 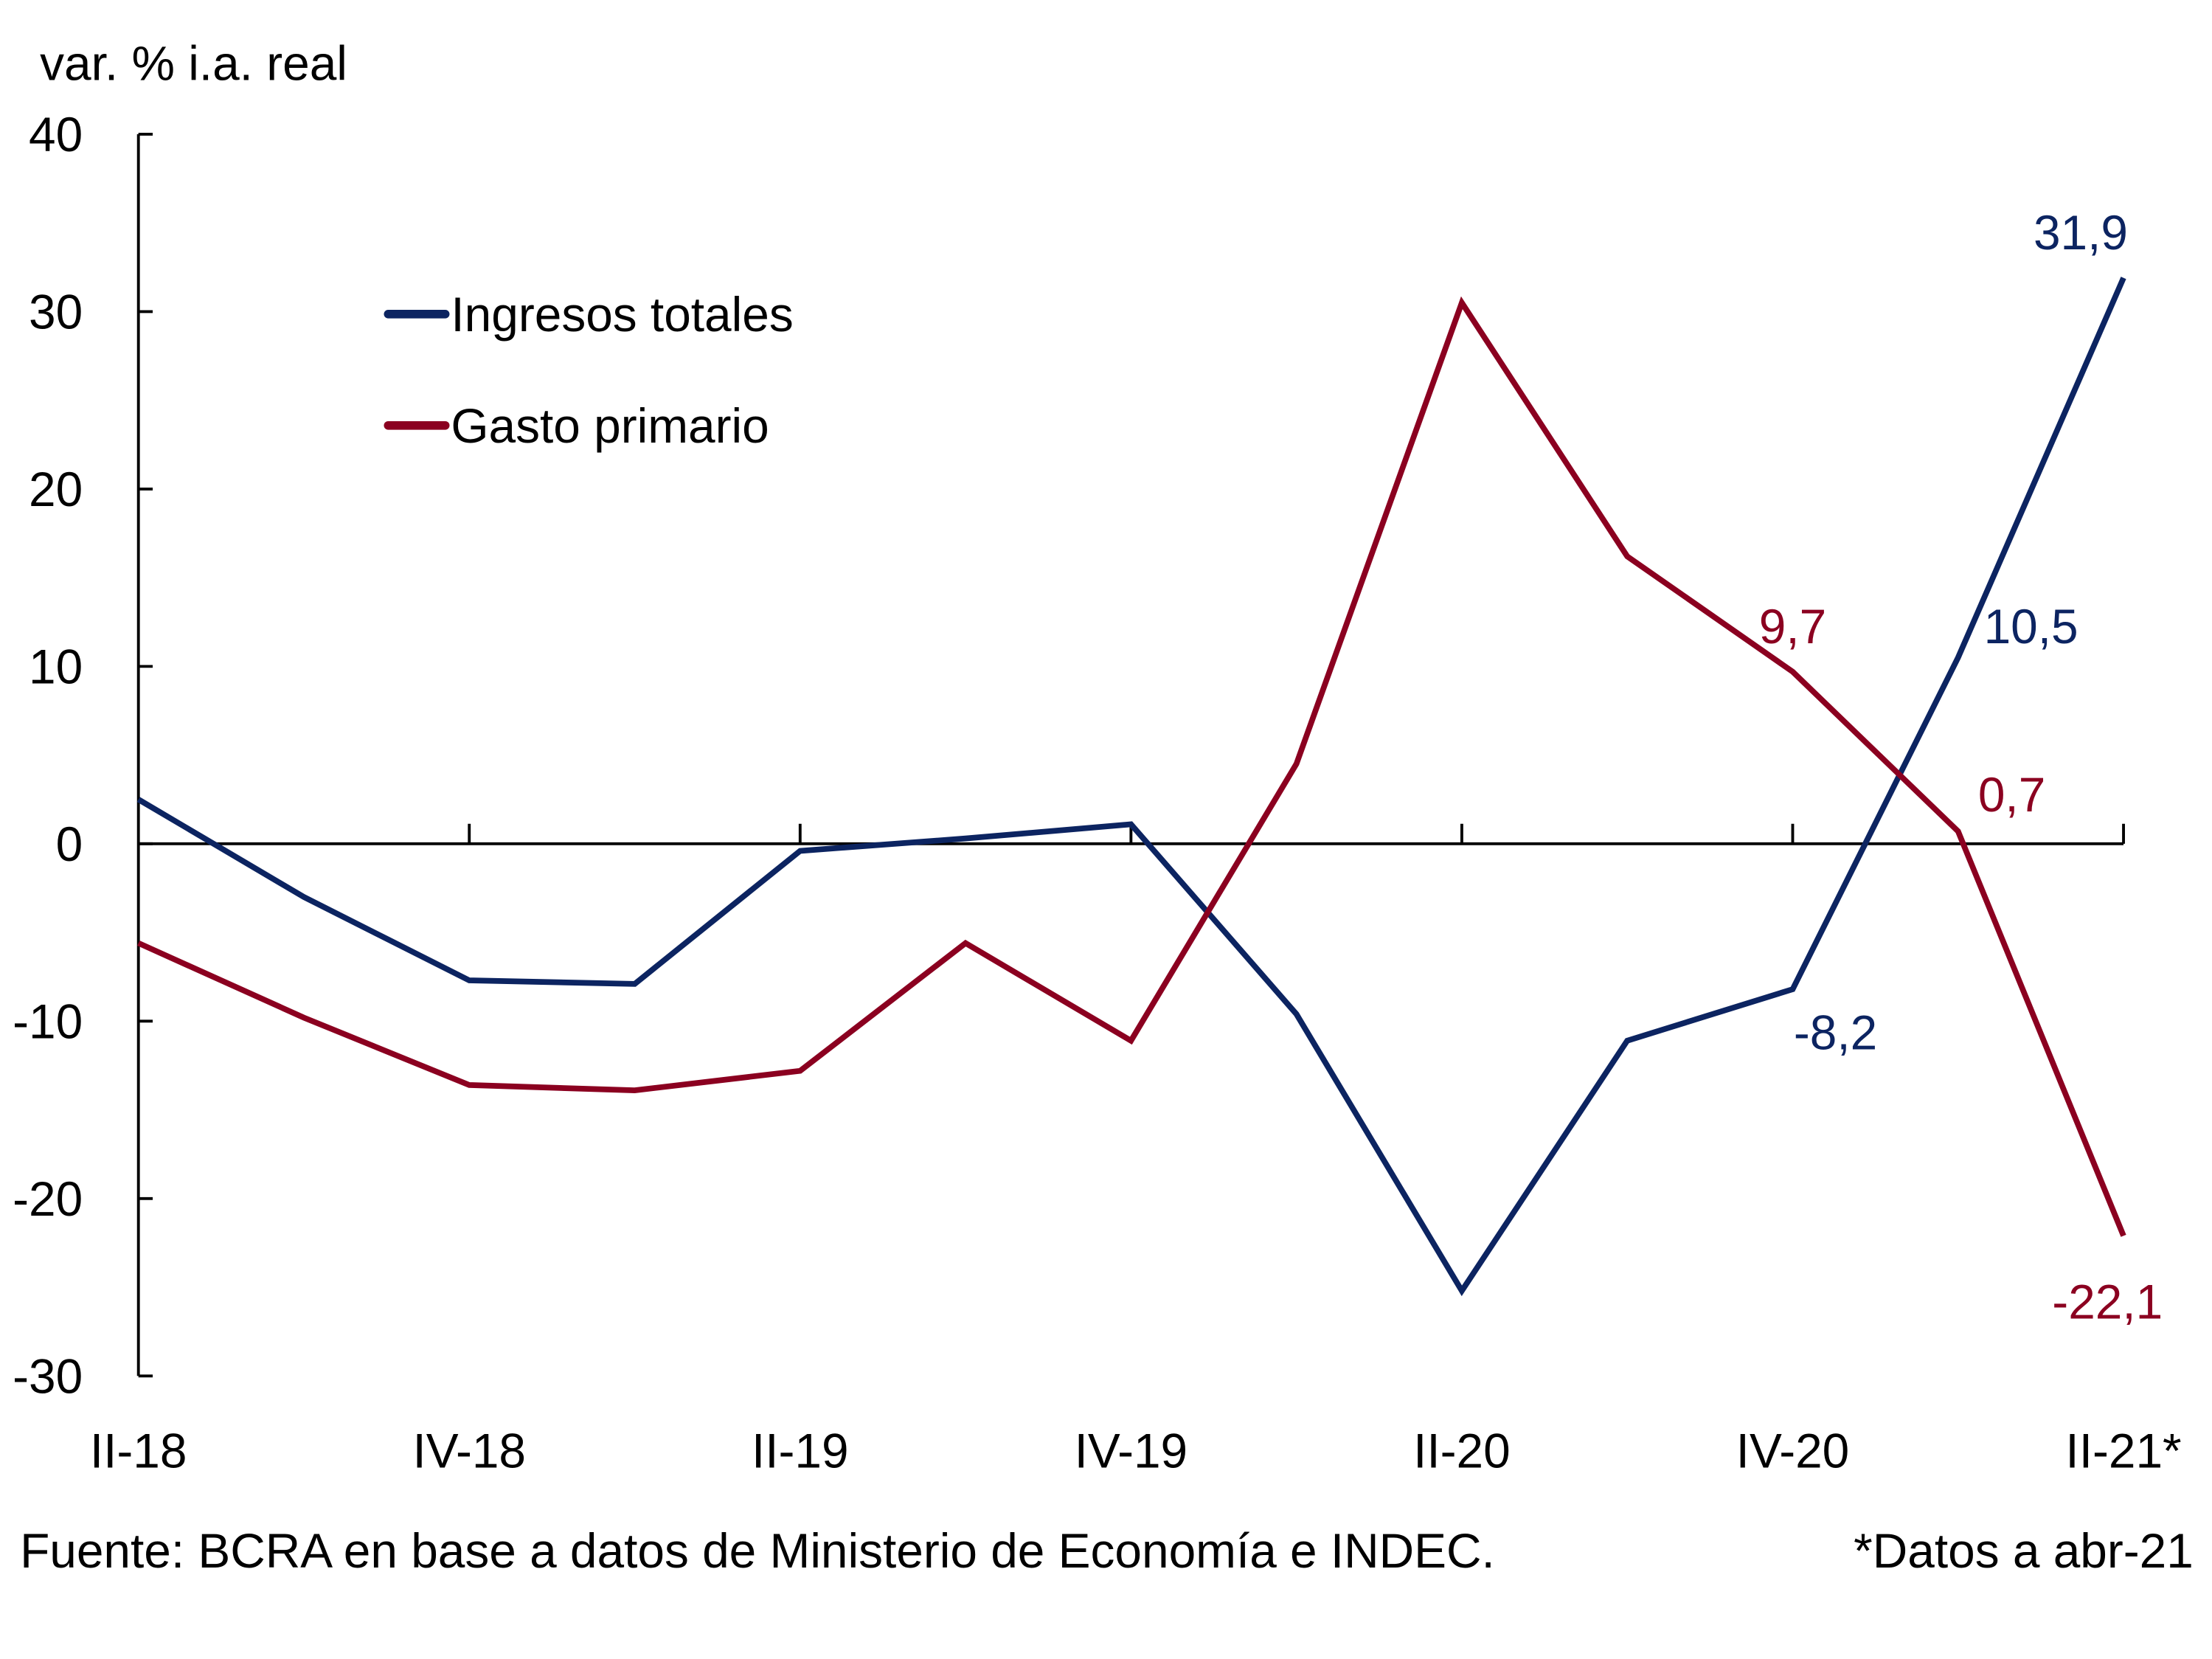 What do you see at coordinates (1961, 767) in the screenshot?
I see `data-labels: -8,2 10,5 31,9 9,7 0,7 -22,1` at bounding box center [1961, 767].